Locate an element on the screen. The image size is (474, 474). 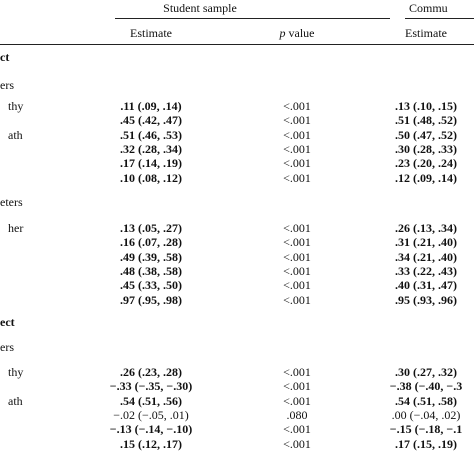
cell: .32 (.28, .34) is located at coordinates (151, 148).